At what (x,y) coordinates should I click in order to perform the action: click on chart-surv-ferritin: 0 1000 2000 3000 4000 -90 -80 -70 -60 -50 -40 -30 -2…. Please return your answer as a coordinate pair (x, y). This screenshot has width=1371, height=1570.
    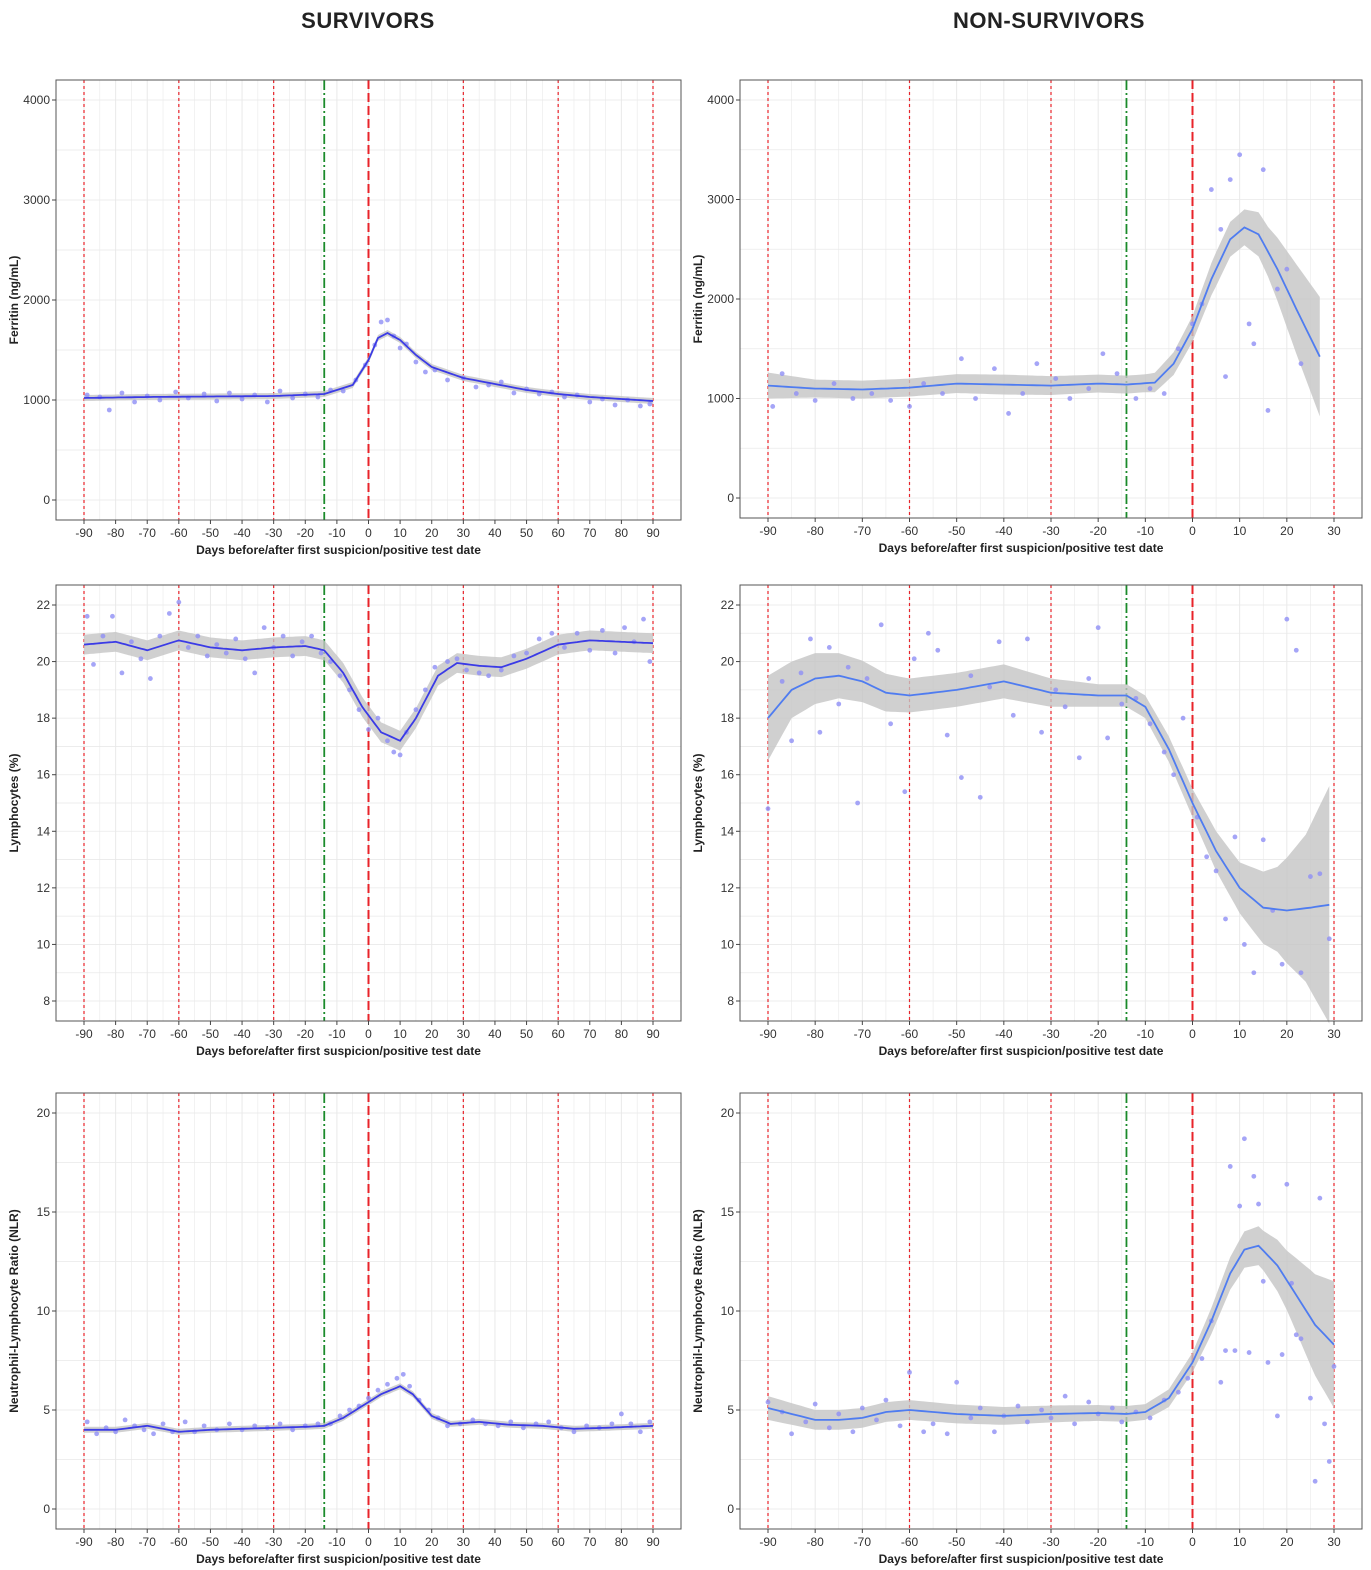
    Looking at the image, I should click on (344, 318).